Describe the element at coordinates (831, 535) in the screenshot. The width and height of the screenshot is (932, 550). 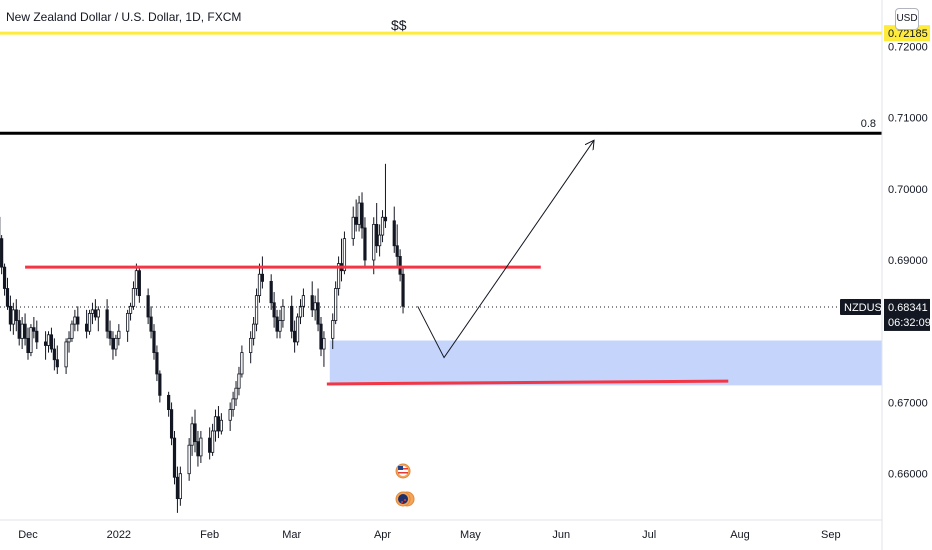
I see `time-tick-label: Sep` at that location.